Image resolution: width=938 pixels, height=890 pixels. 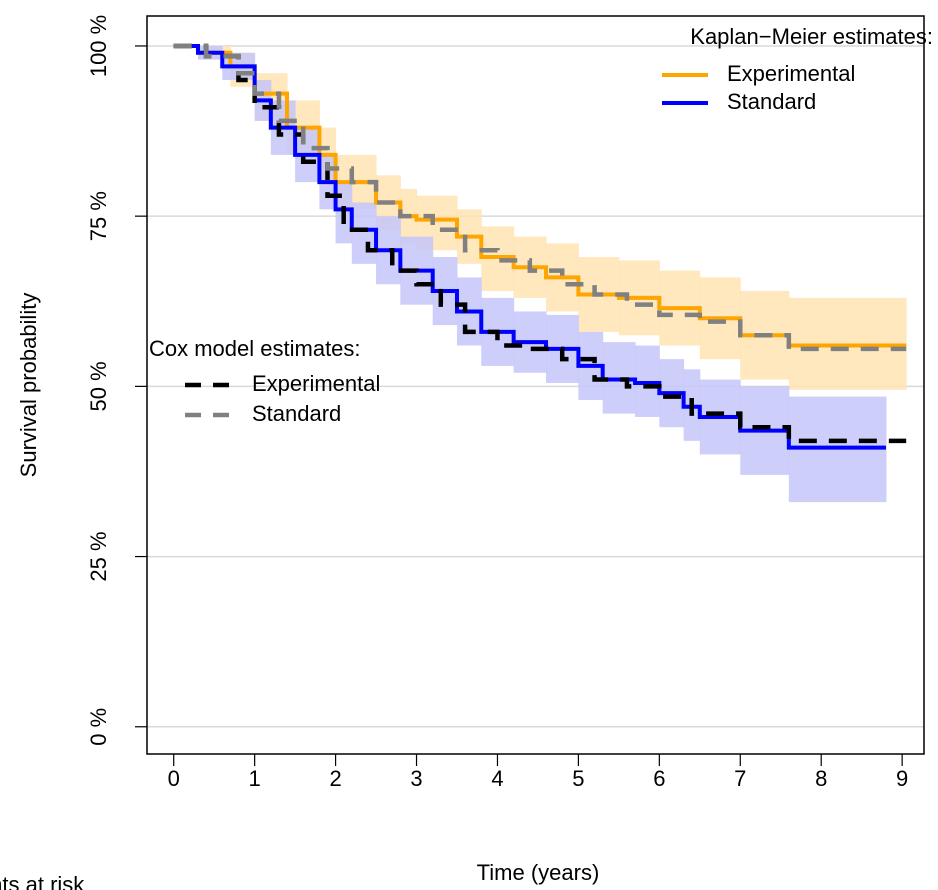 I want to click on x-tick-label: 0, so click(x=174, y=778).